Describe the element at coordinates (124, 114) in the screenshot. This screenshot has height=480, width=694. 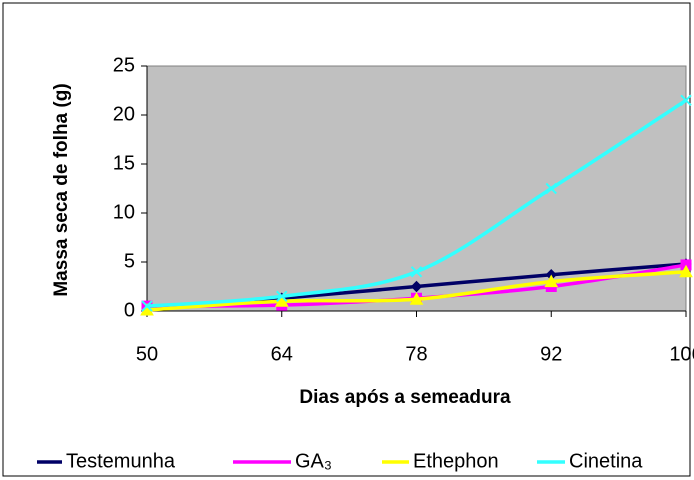
I see `y-tick-label: 20` at that location.